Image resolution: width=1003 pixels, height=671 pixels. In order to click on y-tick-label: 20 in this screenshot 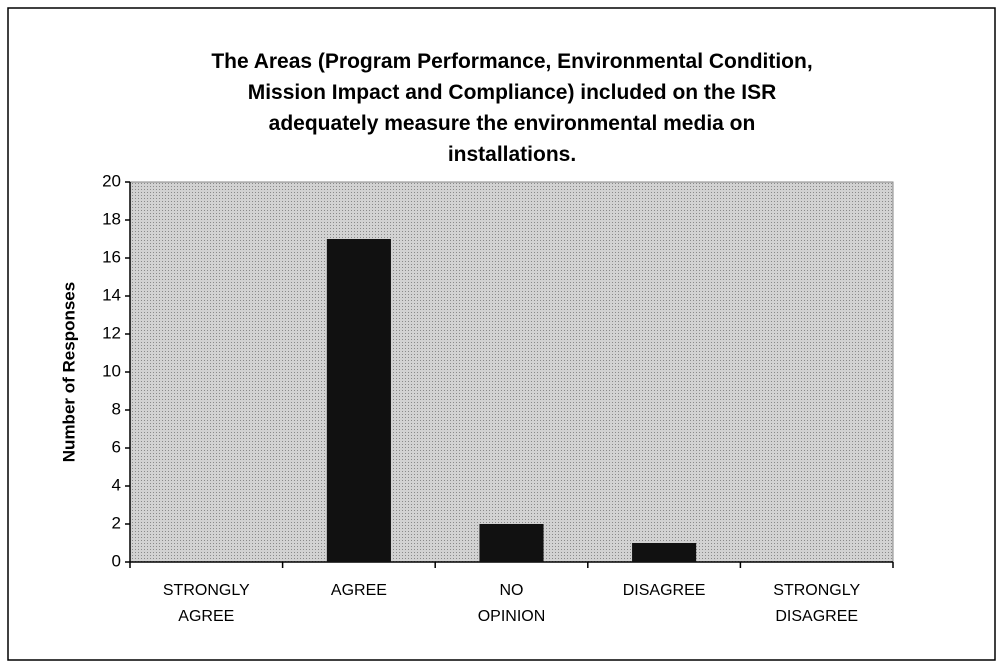, I will do `click(111, 180)`.